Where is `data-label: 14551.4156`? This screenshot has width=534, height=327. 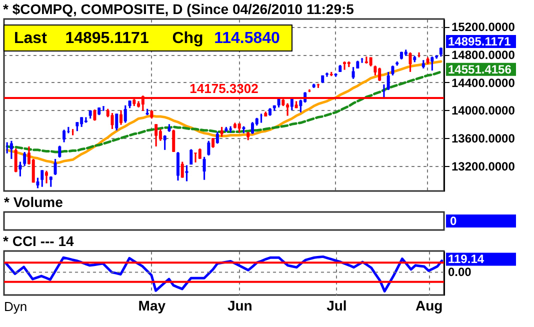 data-label: 14551.4156 is located at coordinates (480, 69).